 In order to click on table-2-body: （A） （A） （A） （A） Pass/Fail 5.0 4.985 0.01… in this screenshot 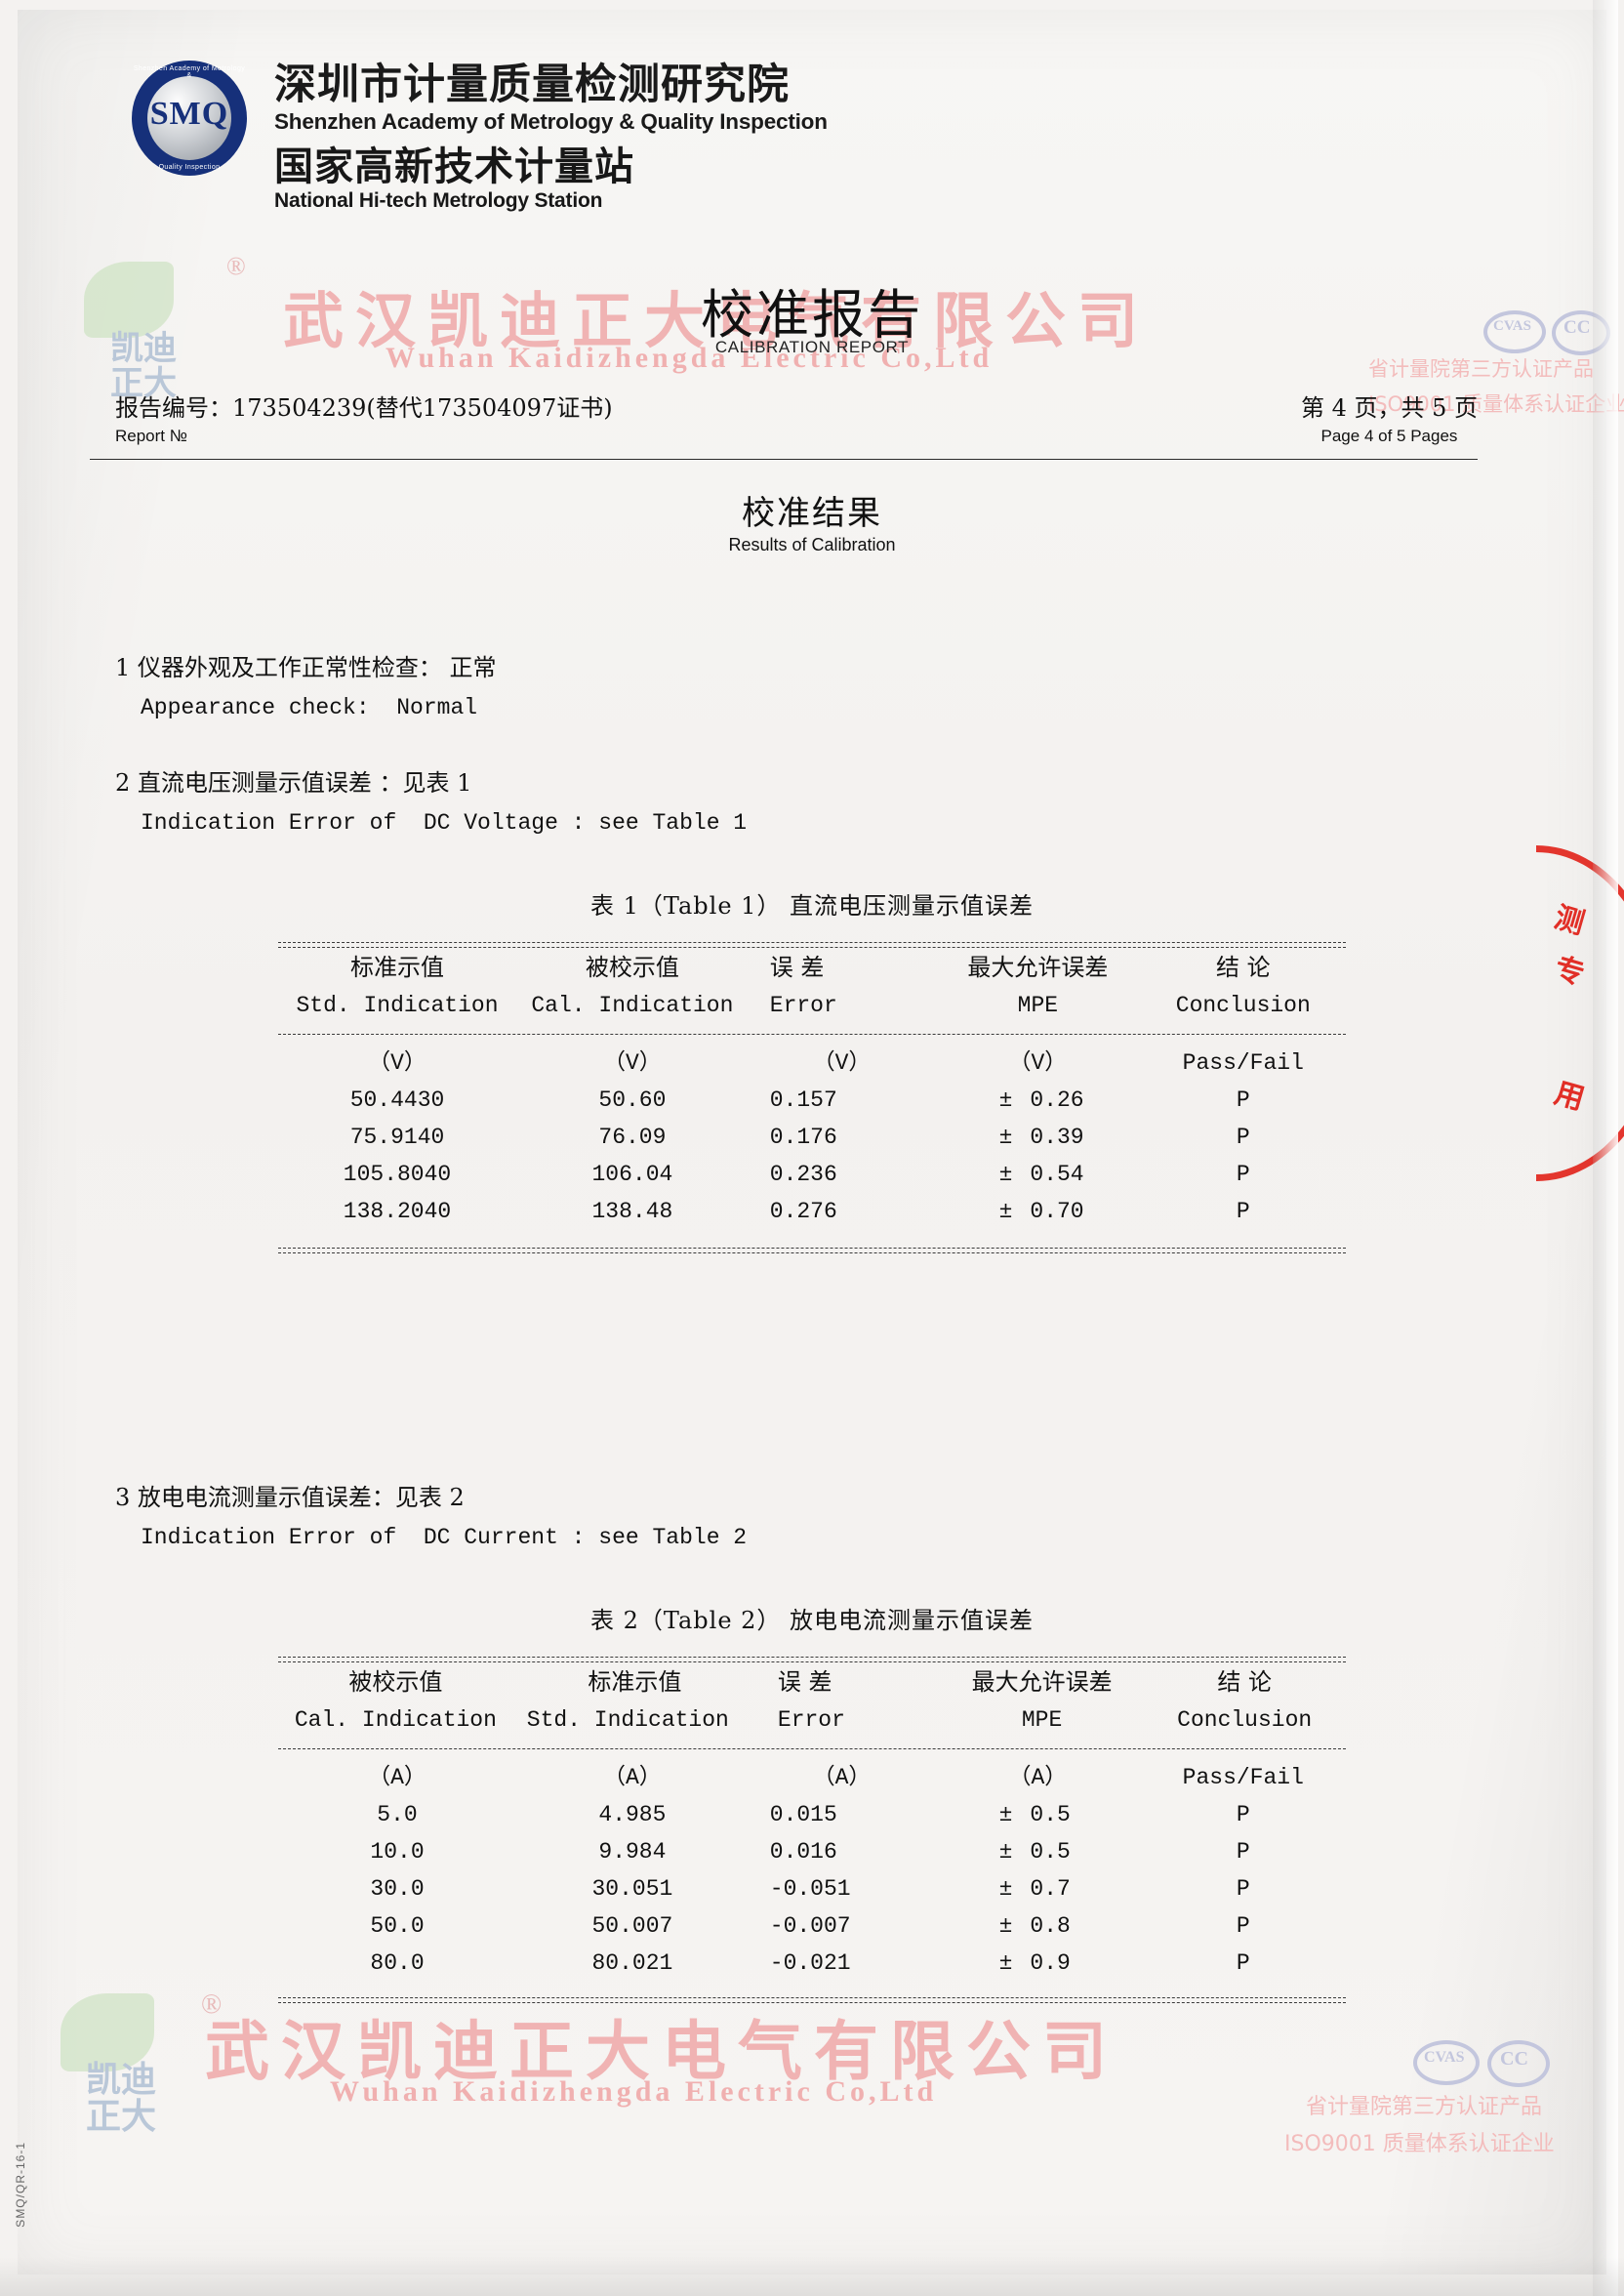, I will do `click(812, 1870)`.